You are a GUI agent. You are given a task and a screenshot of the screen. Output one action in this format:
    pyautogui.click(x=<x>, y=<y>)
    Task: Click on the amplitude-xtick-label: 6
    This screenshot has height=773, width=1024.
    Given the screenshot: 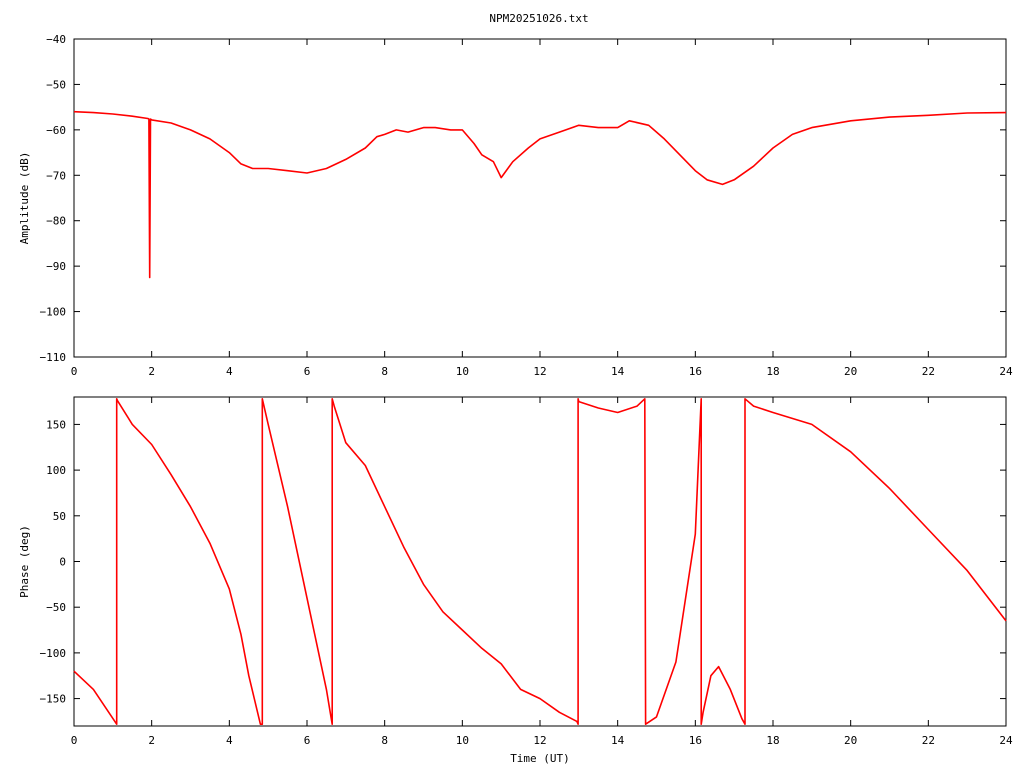 What is the action you would take?
    pyautogui.click(x=307, y=371)
    